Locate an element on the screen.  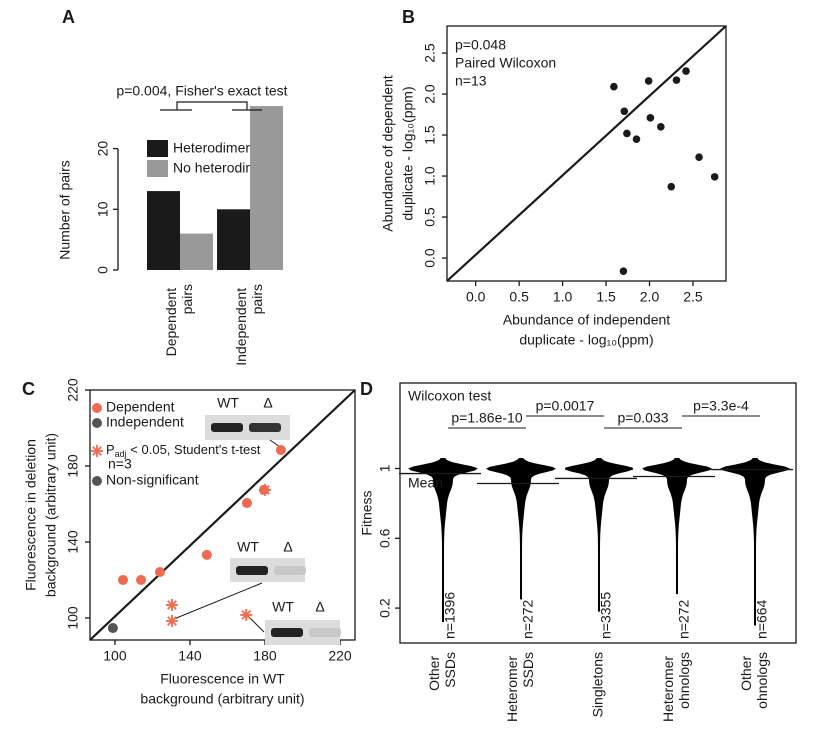
annotation: n=13 is located at coordinates (471, 81).